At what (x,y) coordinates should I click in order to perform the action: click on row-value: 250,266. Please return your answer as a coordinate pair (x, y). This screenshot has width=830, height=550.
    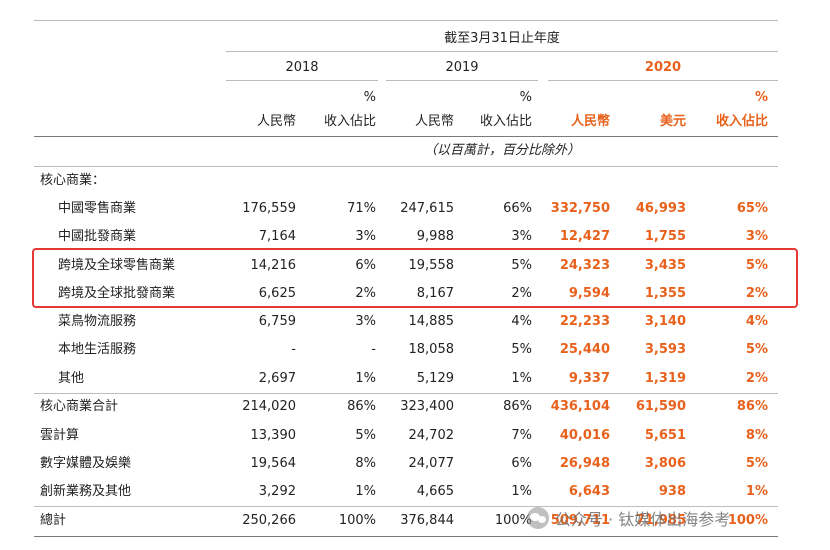
    Looking at the image, I should click on (269, 520).